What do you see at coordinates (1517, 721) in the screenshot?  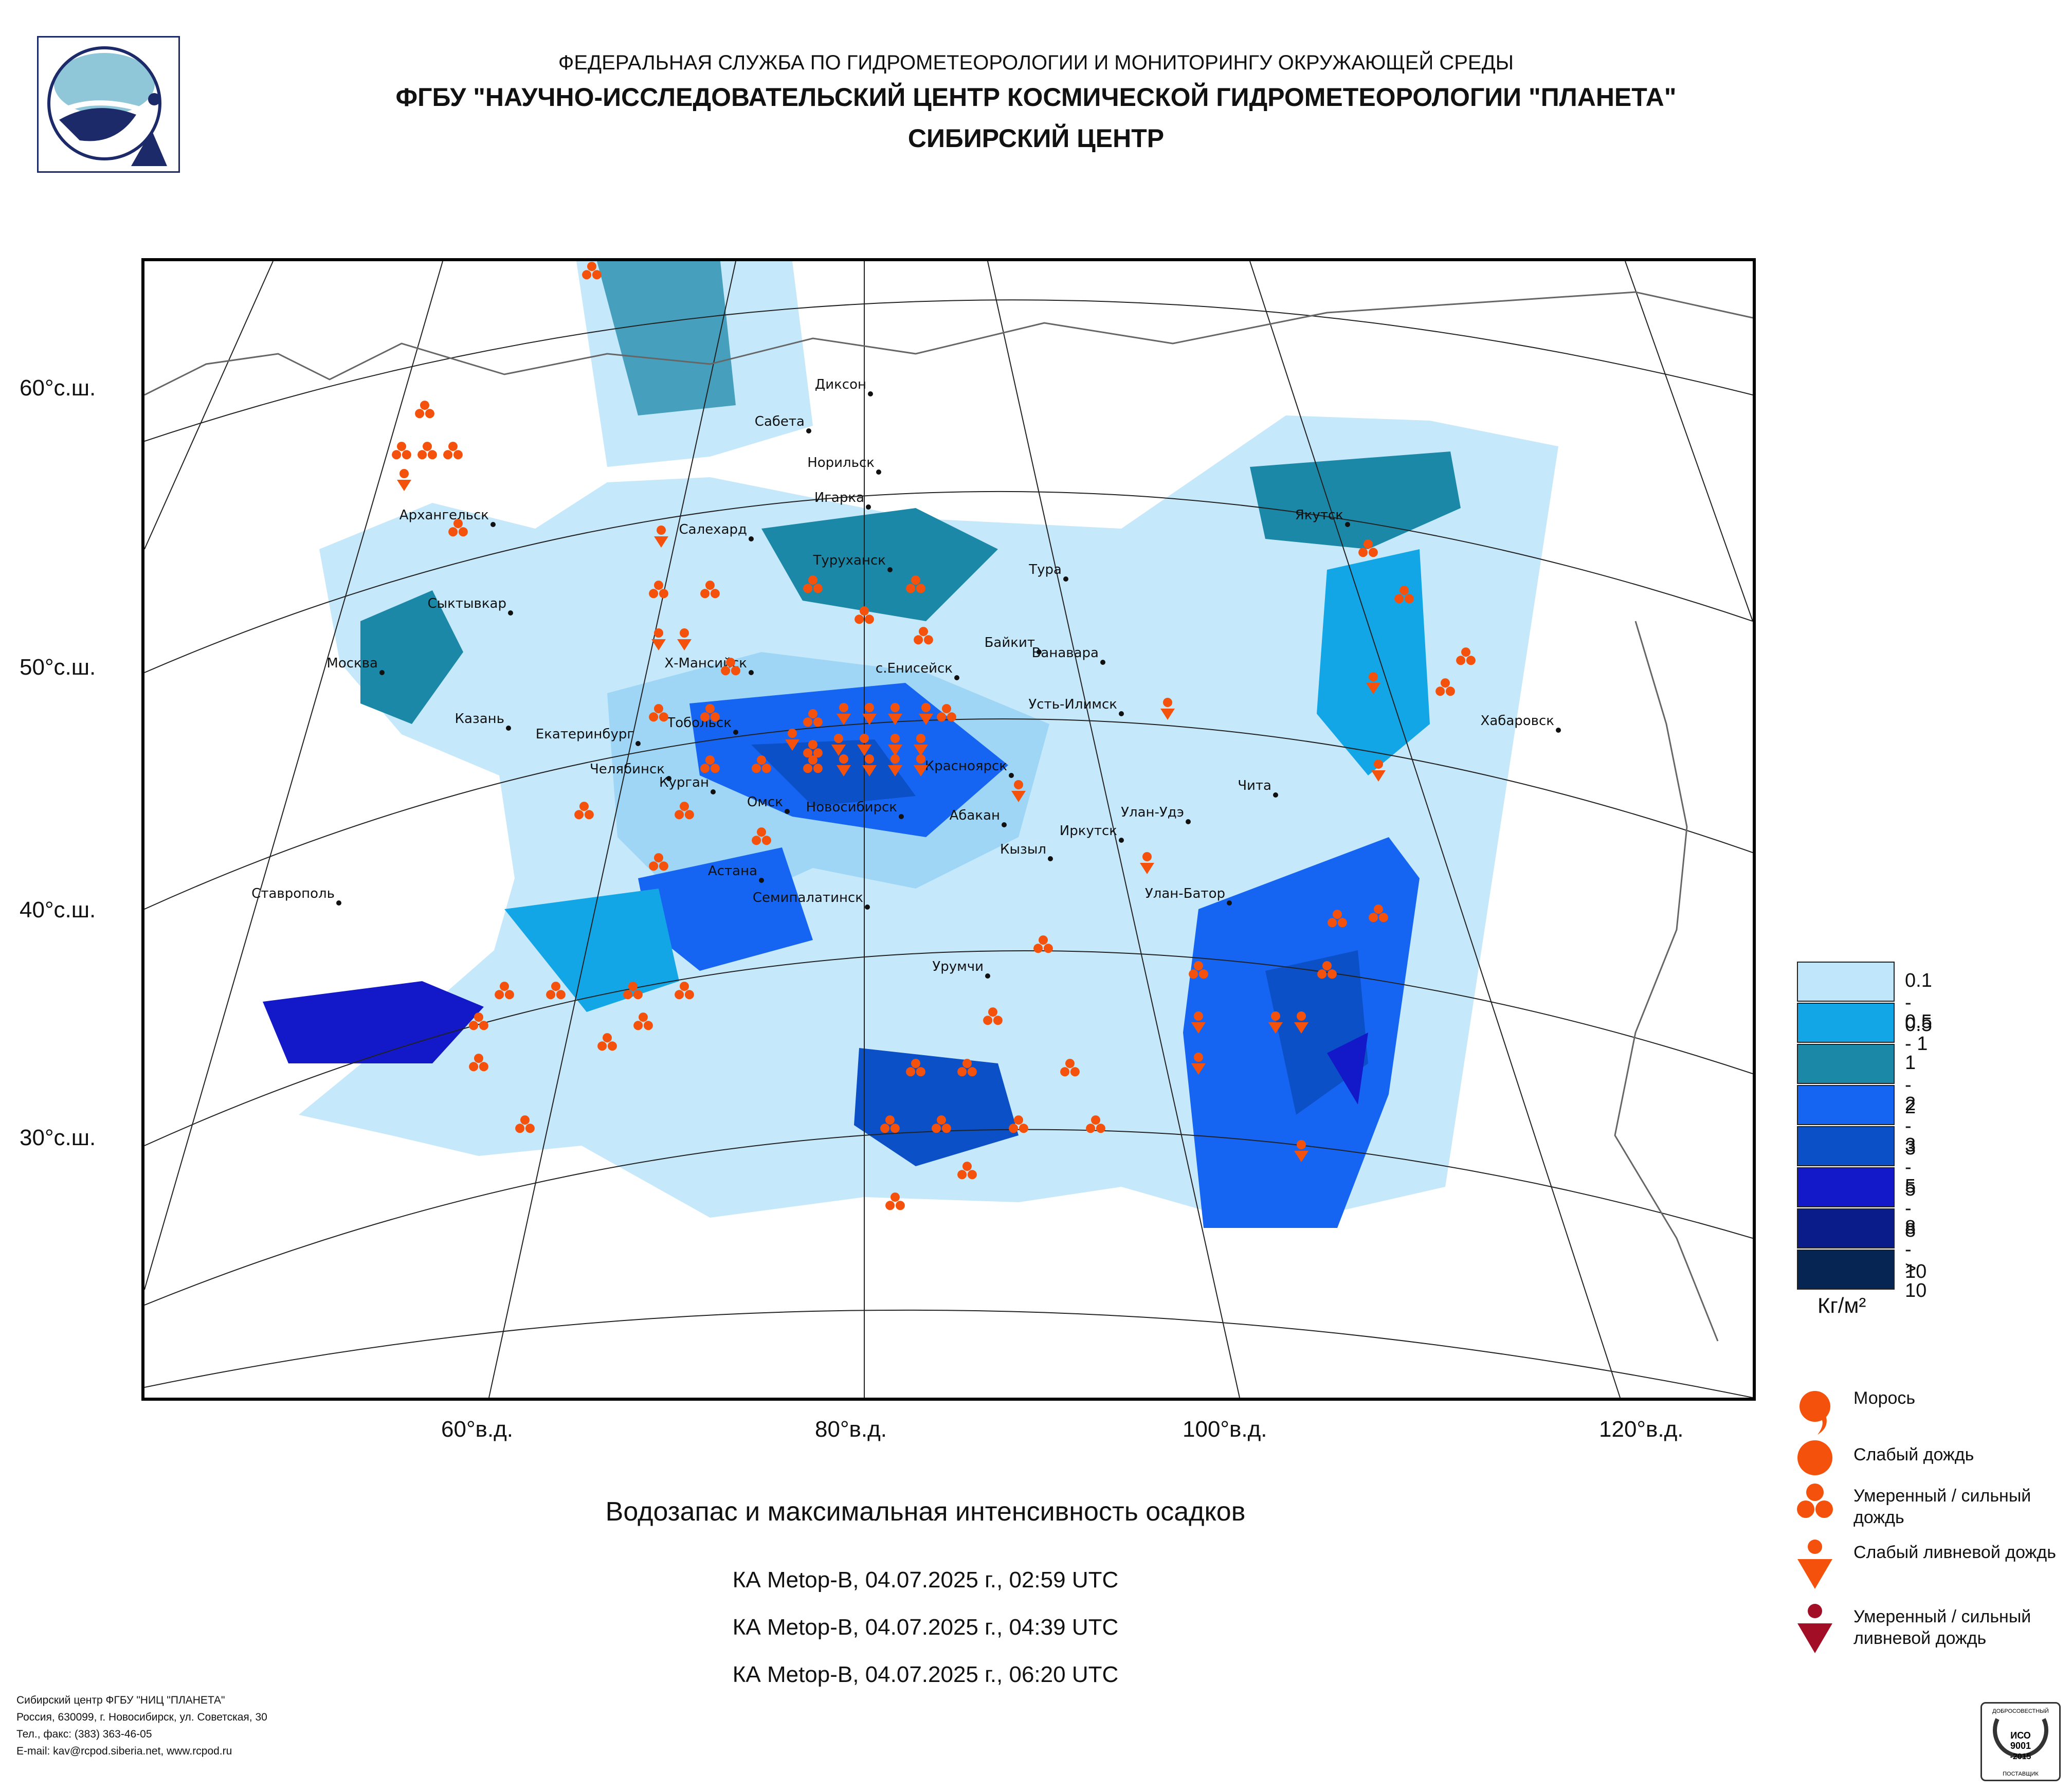 I see `city-label: Хабаровск` at bounding box center [1517, 721].